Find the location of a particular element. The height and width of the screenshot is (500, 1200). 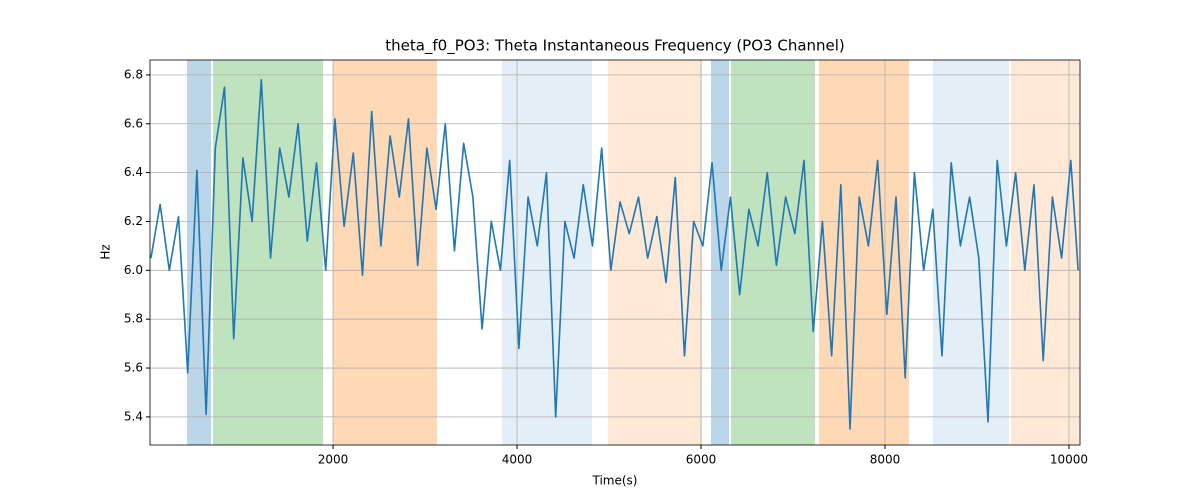

x-tick-label: 4000 is located at coordinates (517, 460).